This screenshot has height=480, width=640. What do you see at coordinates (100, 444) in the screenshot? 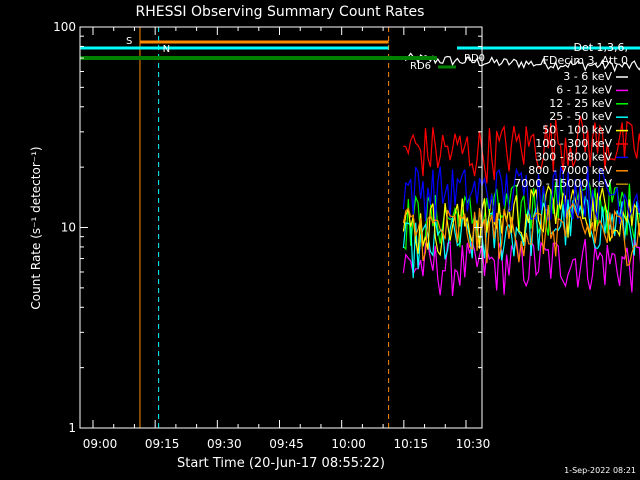
I see `x-tick-label-0: 09:00` at bounding box center [100, 444].